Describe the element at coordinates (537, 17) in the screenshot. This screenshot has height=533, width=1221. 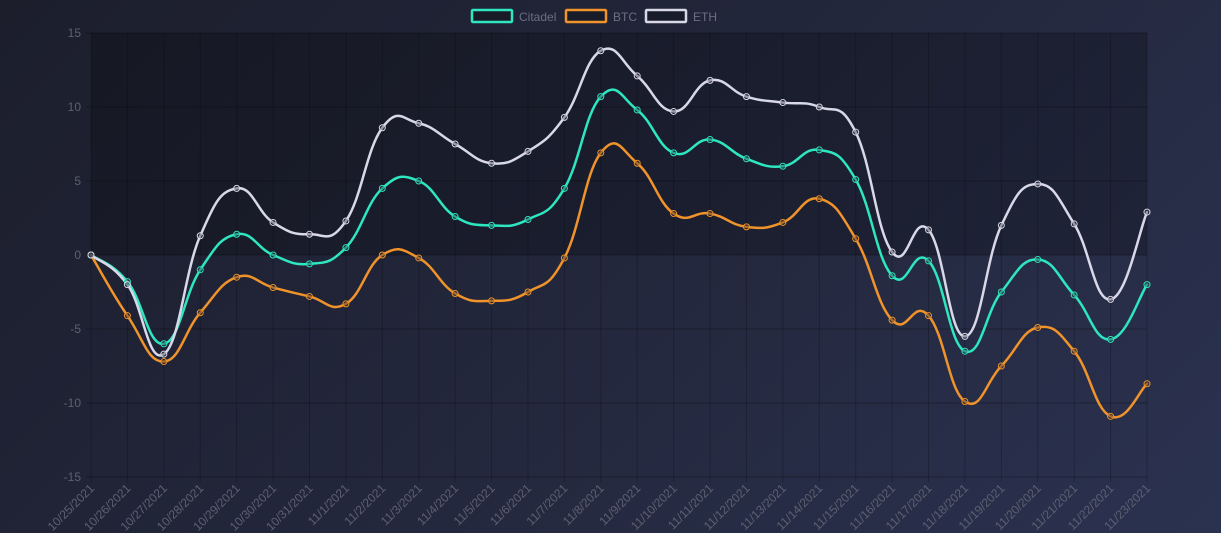
I see `legend-label-citadel: Citadel` at that location.